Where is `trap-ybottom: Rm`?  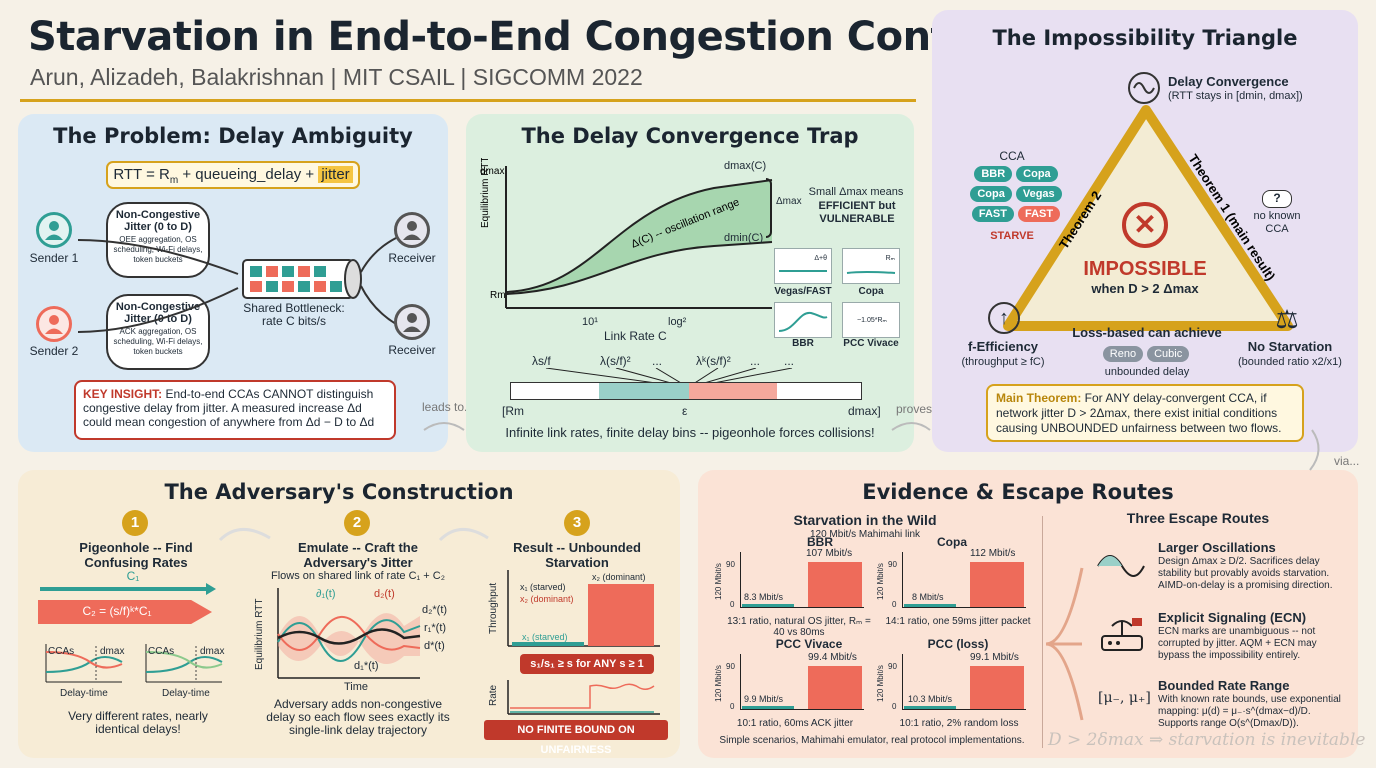
trap-ybottom: Rm is located at coordinates (498, 295).